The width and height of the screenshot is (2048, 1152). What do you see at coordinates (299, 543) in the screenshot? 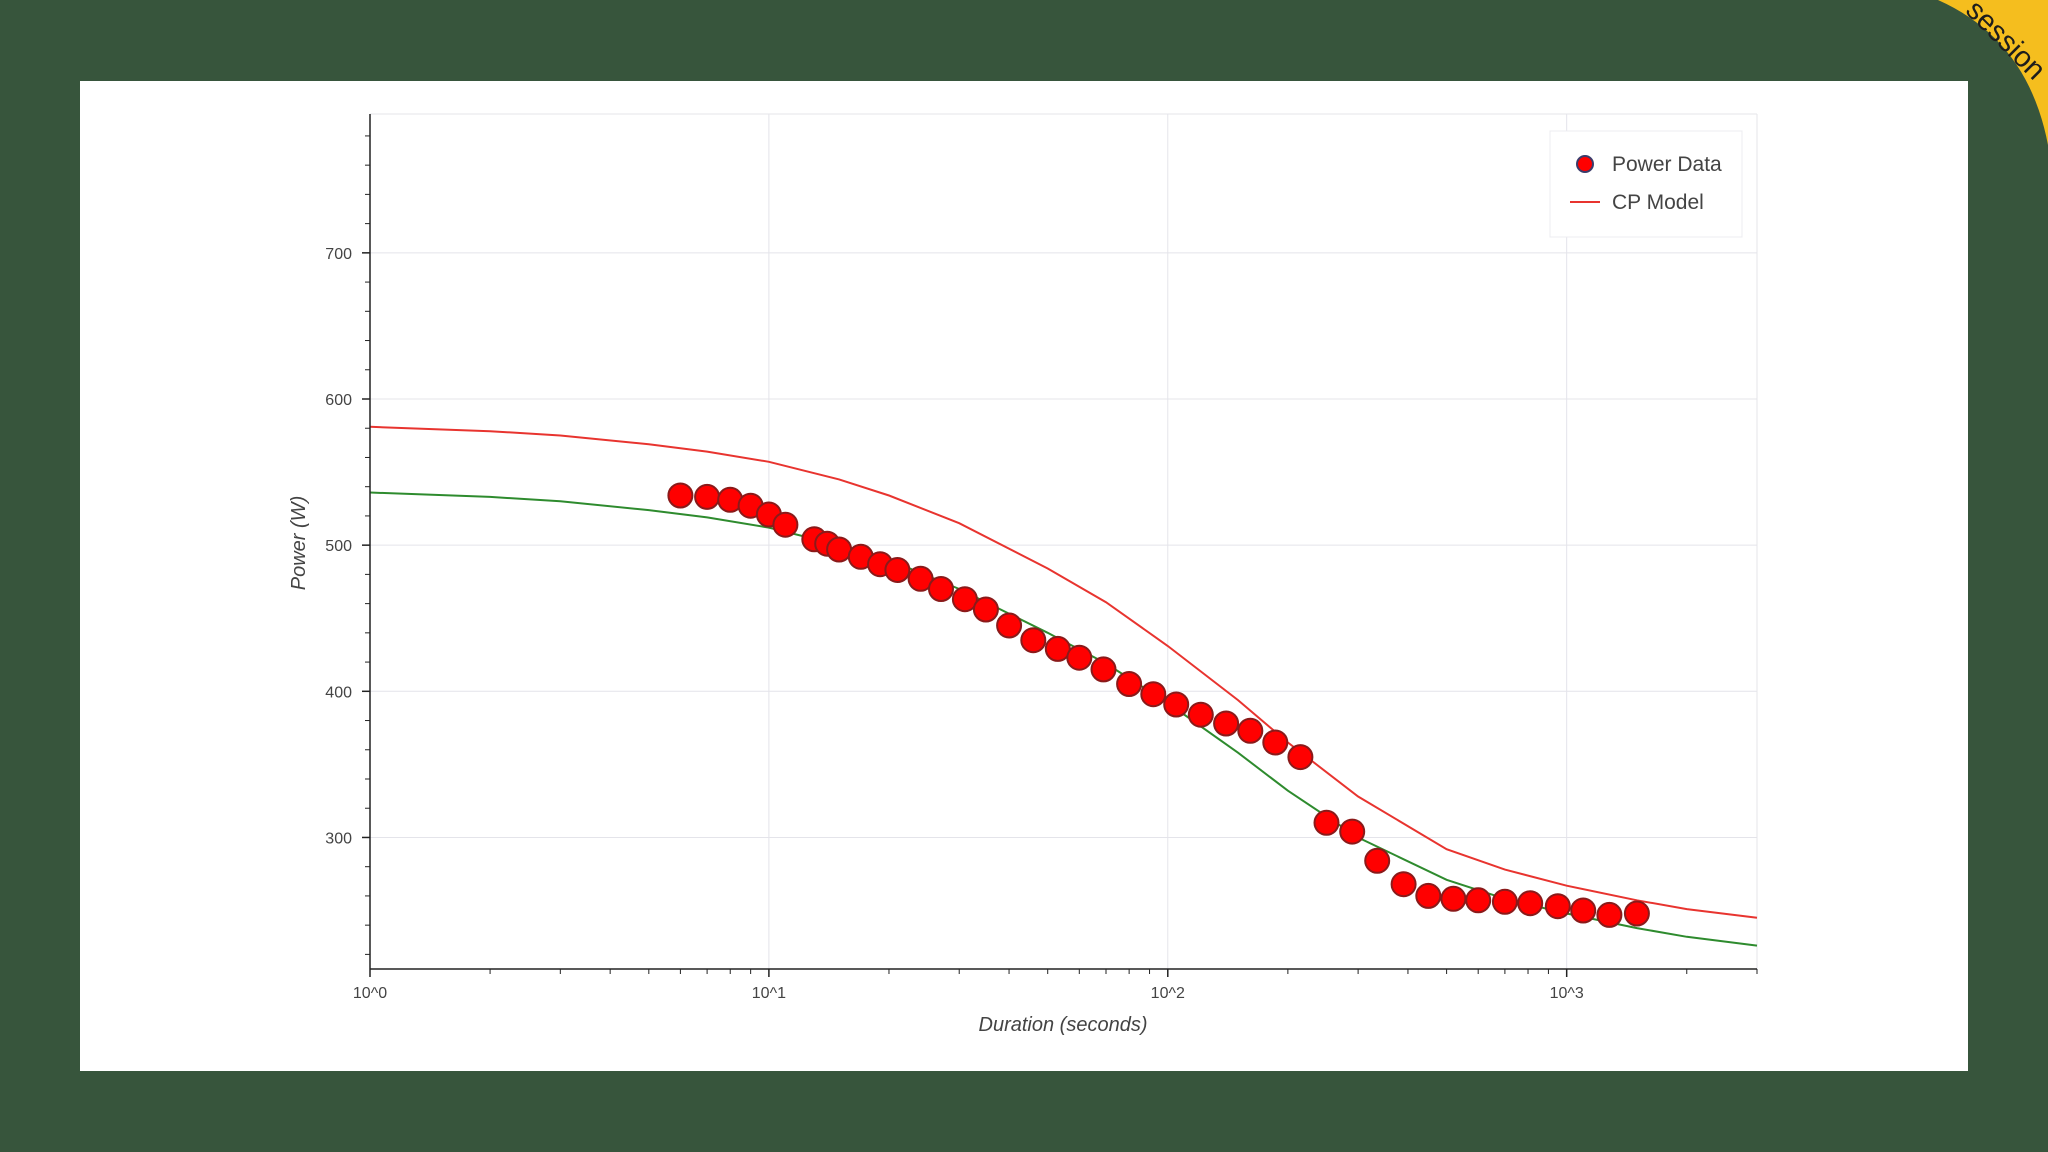
I see `y-axis-label: Power (W)` at bounding box center [299, 543].